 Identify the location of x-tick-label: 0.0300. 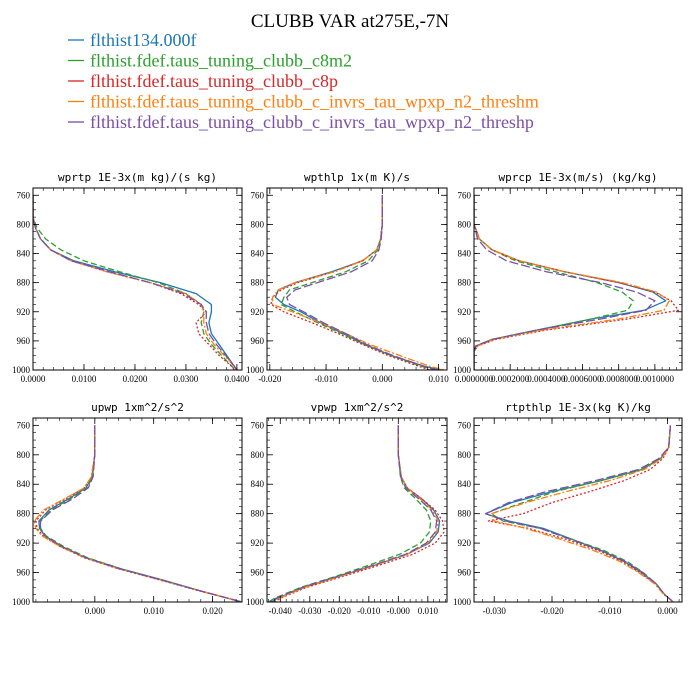
(186, 379).